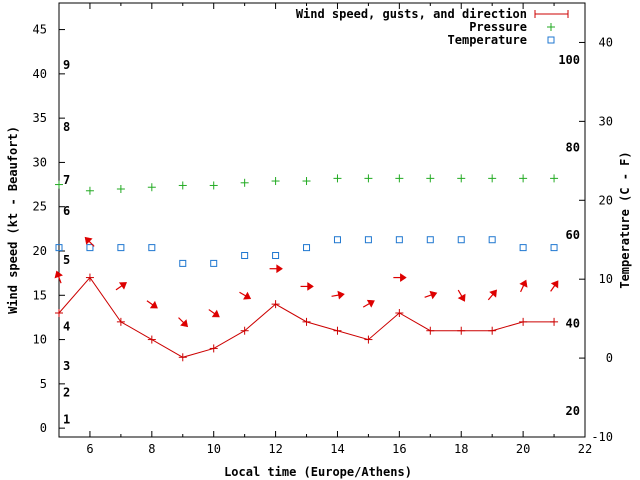 This screenshot has height=480, width=640. What do you see at coordinates (461, 449) in the screenshot?
I see `x-tick-label: 18` at bounding box center [461, 449].